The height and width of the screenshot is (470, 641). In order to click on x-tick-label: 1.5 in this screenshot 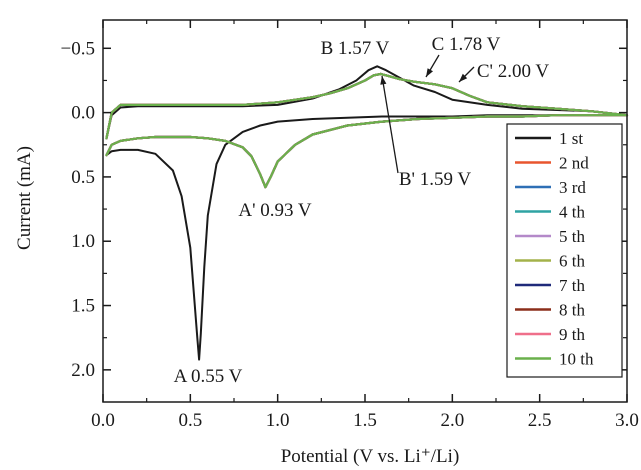, I will do `click(365, 420)`.